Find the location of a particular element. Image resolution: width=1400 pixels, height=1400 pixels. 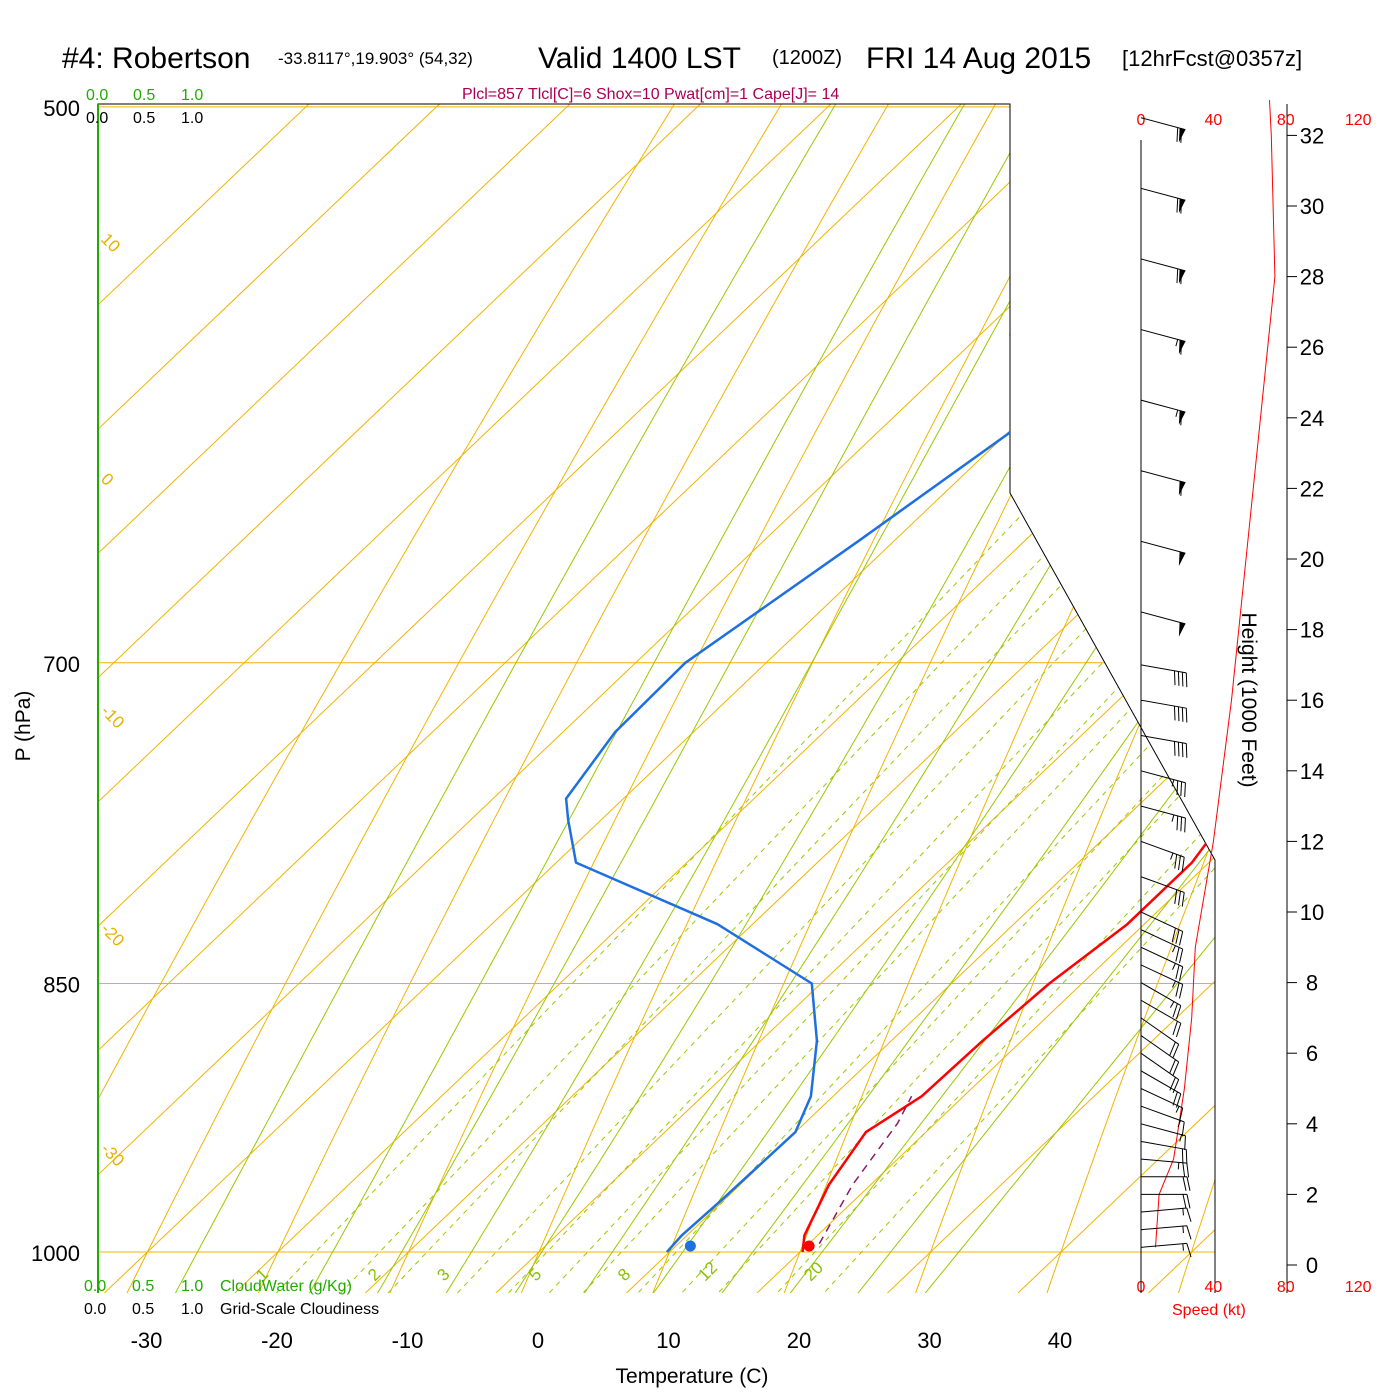

mixing-ratio-label-2: 2 is located at coordinates (374, 1275).